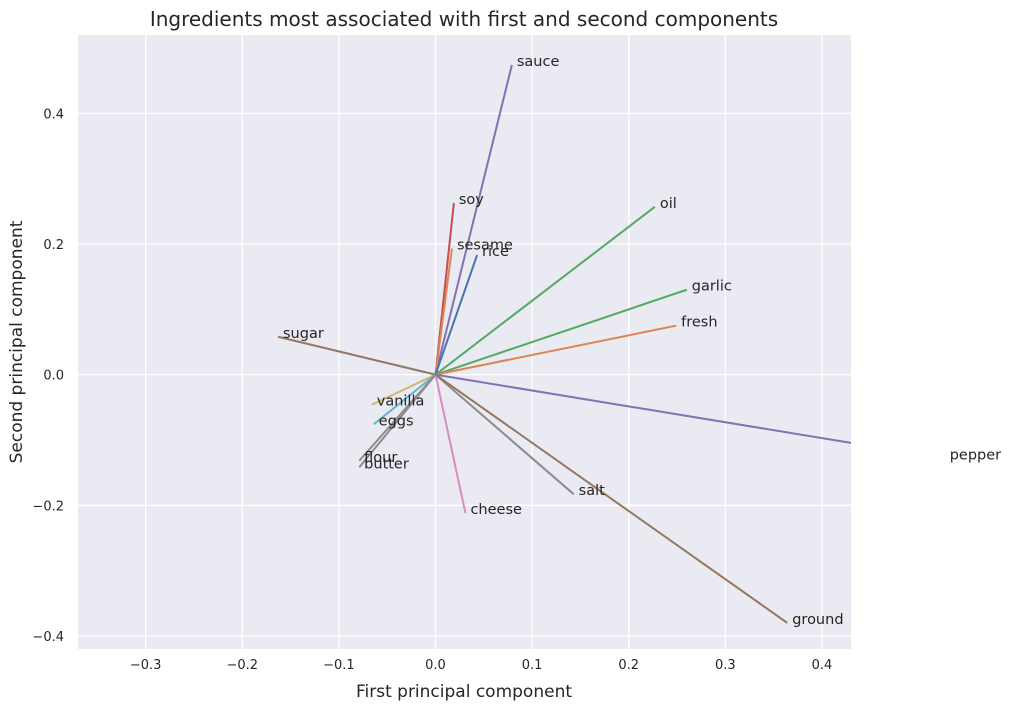  Describe the element at coordinates (725, 665) in the screenshot. I see `x-tick-label: 0.3` at that location.